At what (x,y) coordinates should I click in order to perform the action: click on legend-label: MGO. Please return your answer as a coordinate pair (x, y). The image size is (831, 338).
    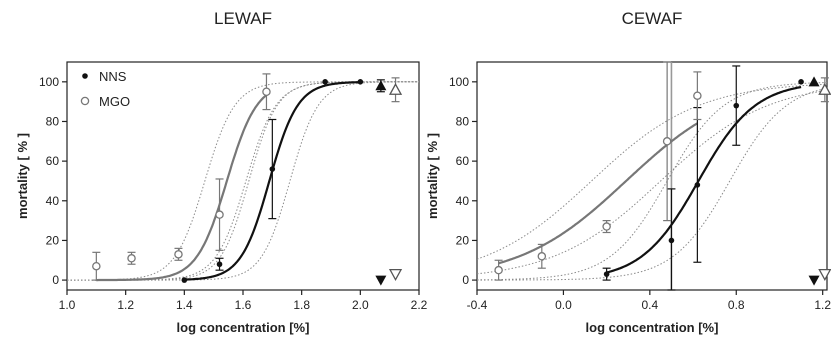
    Looking at the image, I should click on (114, 101).